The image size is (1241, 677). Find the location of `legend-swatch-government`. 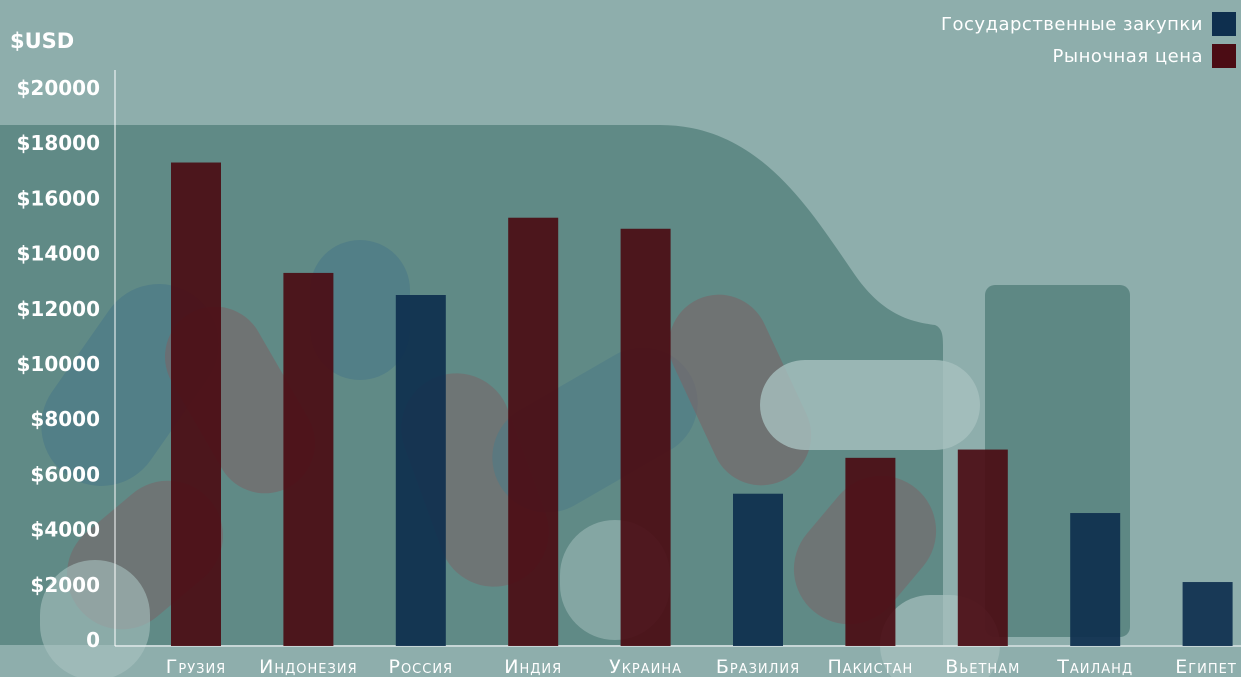

legend-swatch-government is located at coordinates (1224, 24).